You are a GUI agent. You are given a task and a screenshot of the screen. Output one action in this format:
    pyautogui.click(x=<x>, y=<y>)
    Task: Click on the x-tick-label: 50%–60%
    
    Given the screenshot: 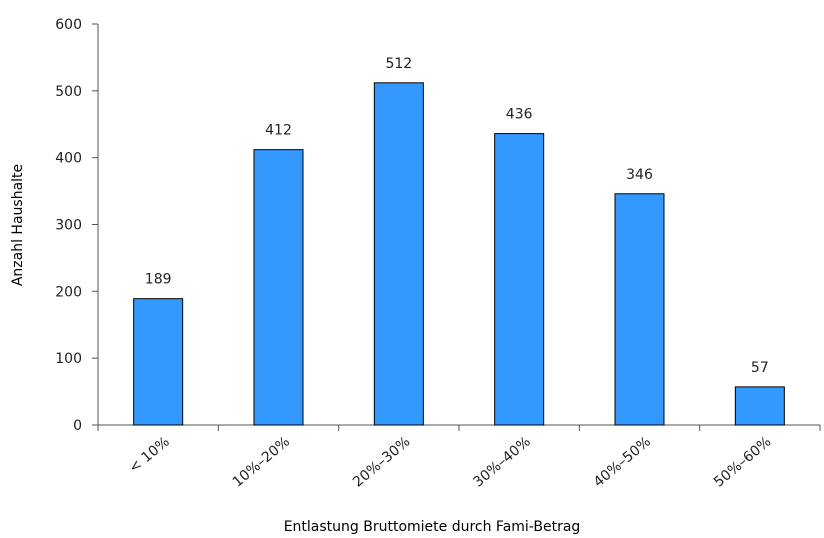 What is the action you would take?
    pyautogui.click(x=742, y=462)
    